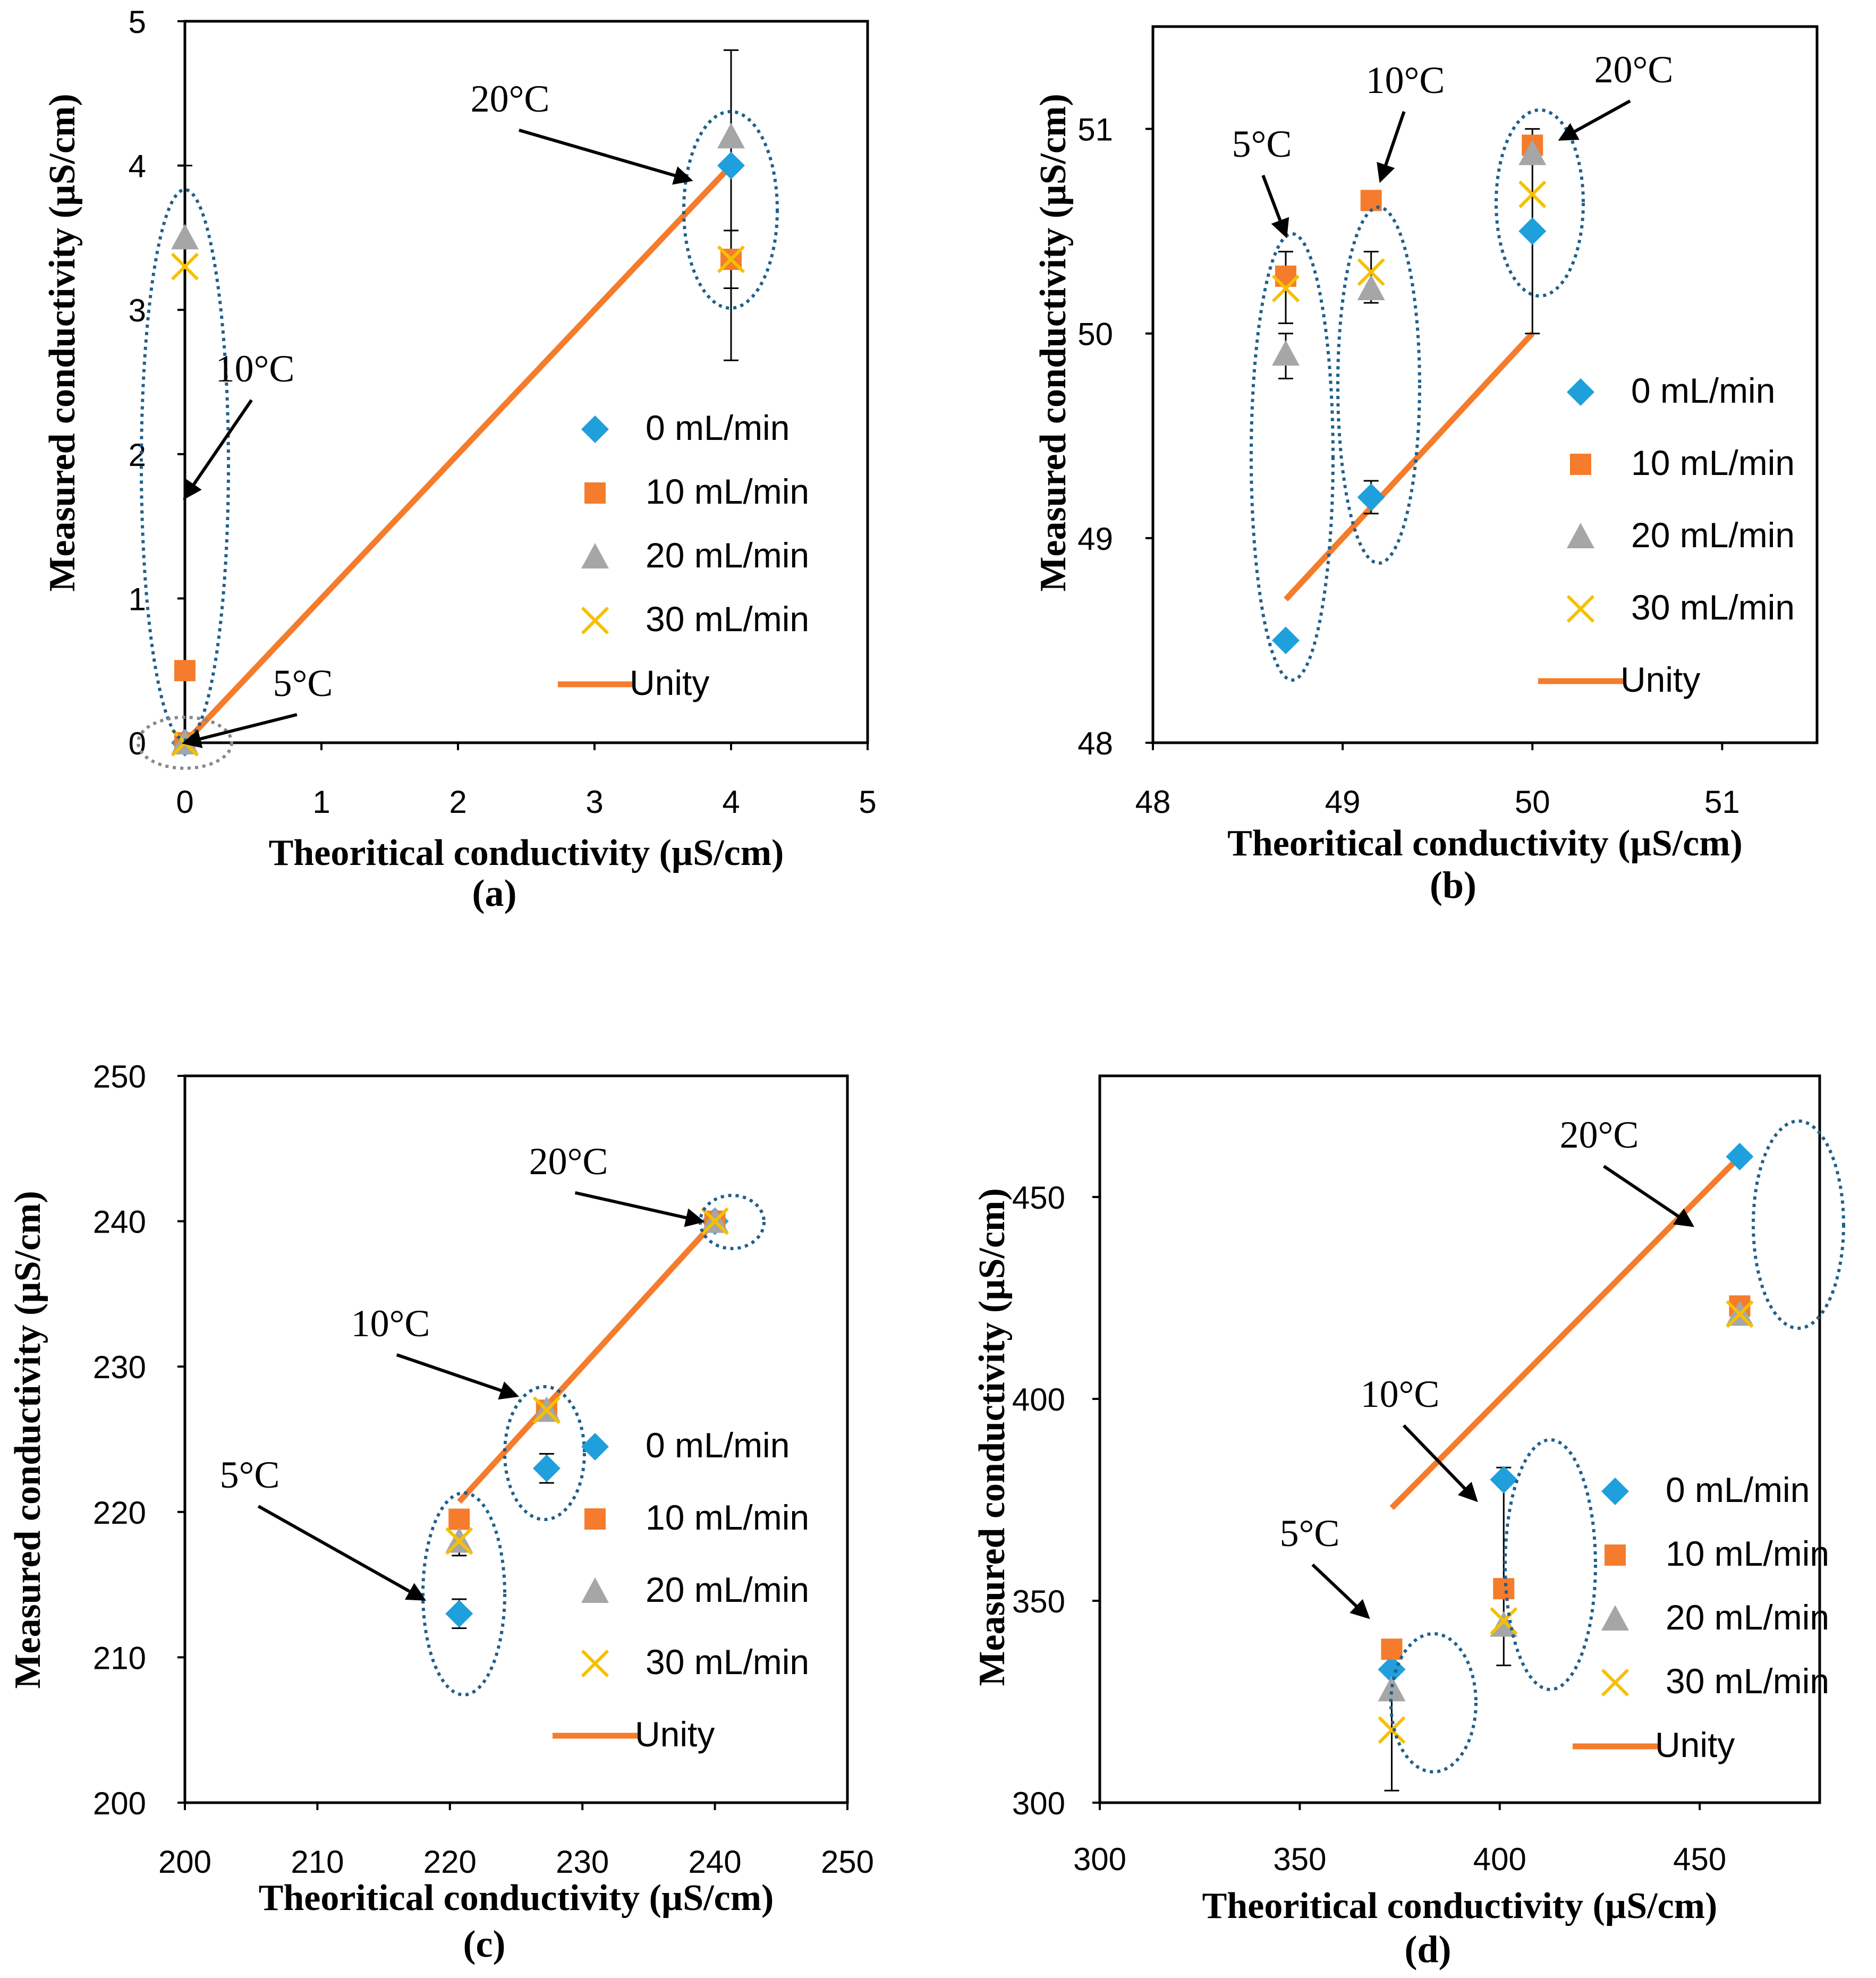  Describe the element at coordinates (494, 893) in the screenshot. I see `panel-letter: (a)` at that location.